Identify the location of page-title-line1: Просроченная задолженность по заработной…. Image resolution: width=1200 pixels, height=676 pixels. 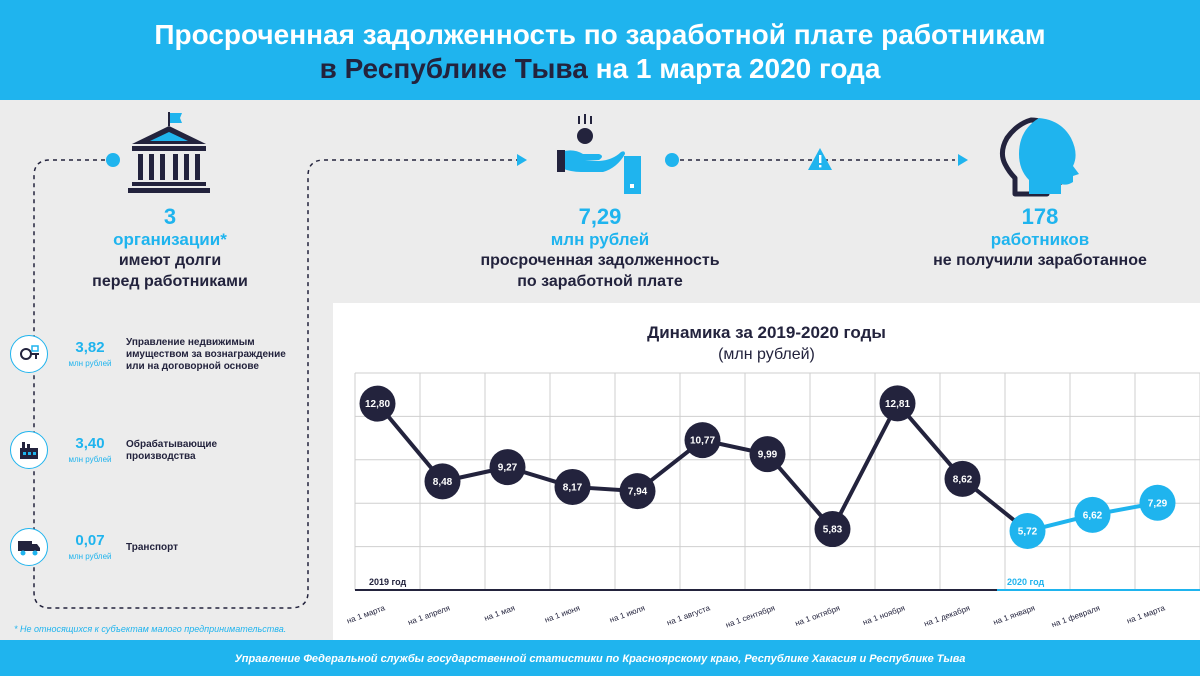
(600, 34).